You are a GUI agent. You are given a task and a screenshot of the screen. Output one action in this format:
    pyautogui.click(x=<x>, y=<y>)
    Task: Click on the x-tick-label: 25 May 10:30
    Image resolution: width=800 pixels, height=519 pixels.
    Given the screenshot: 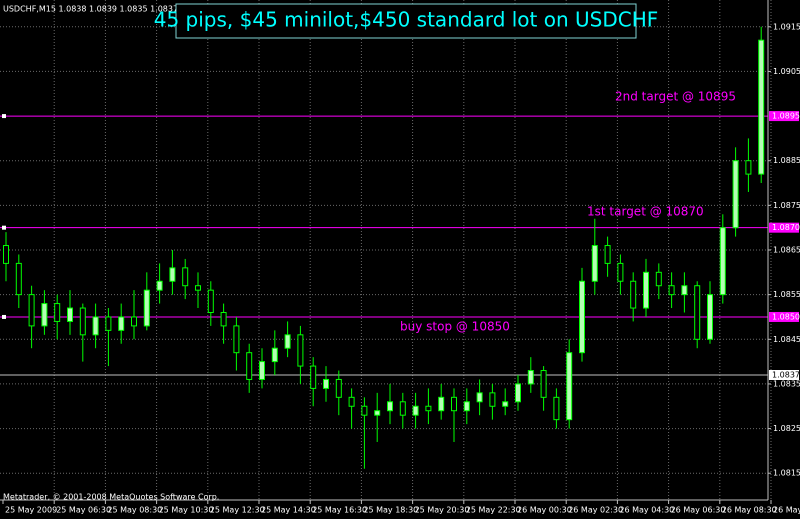 What is the action you would take?
    pyautogui.click(x=186, y=510)
    